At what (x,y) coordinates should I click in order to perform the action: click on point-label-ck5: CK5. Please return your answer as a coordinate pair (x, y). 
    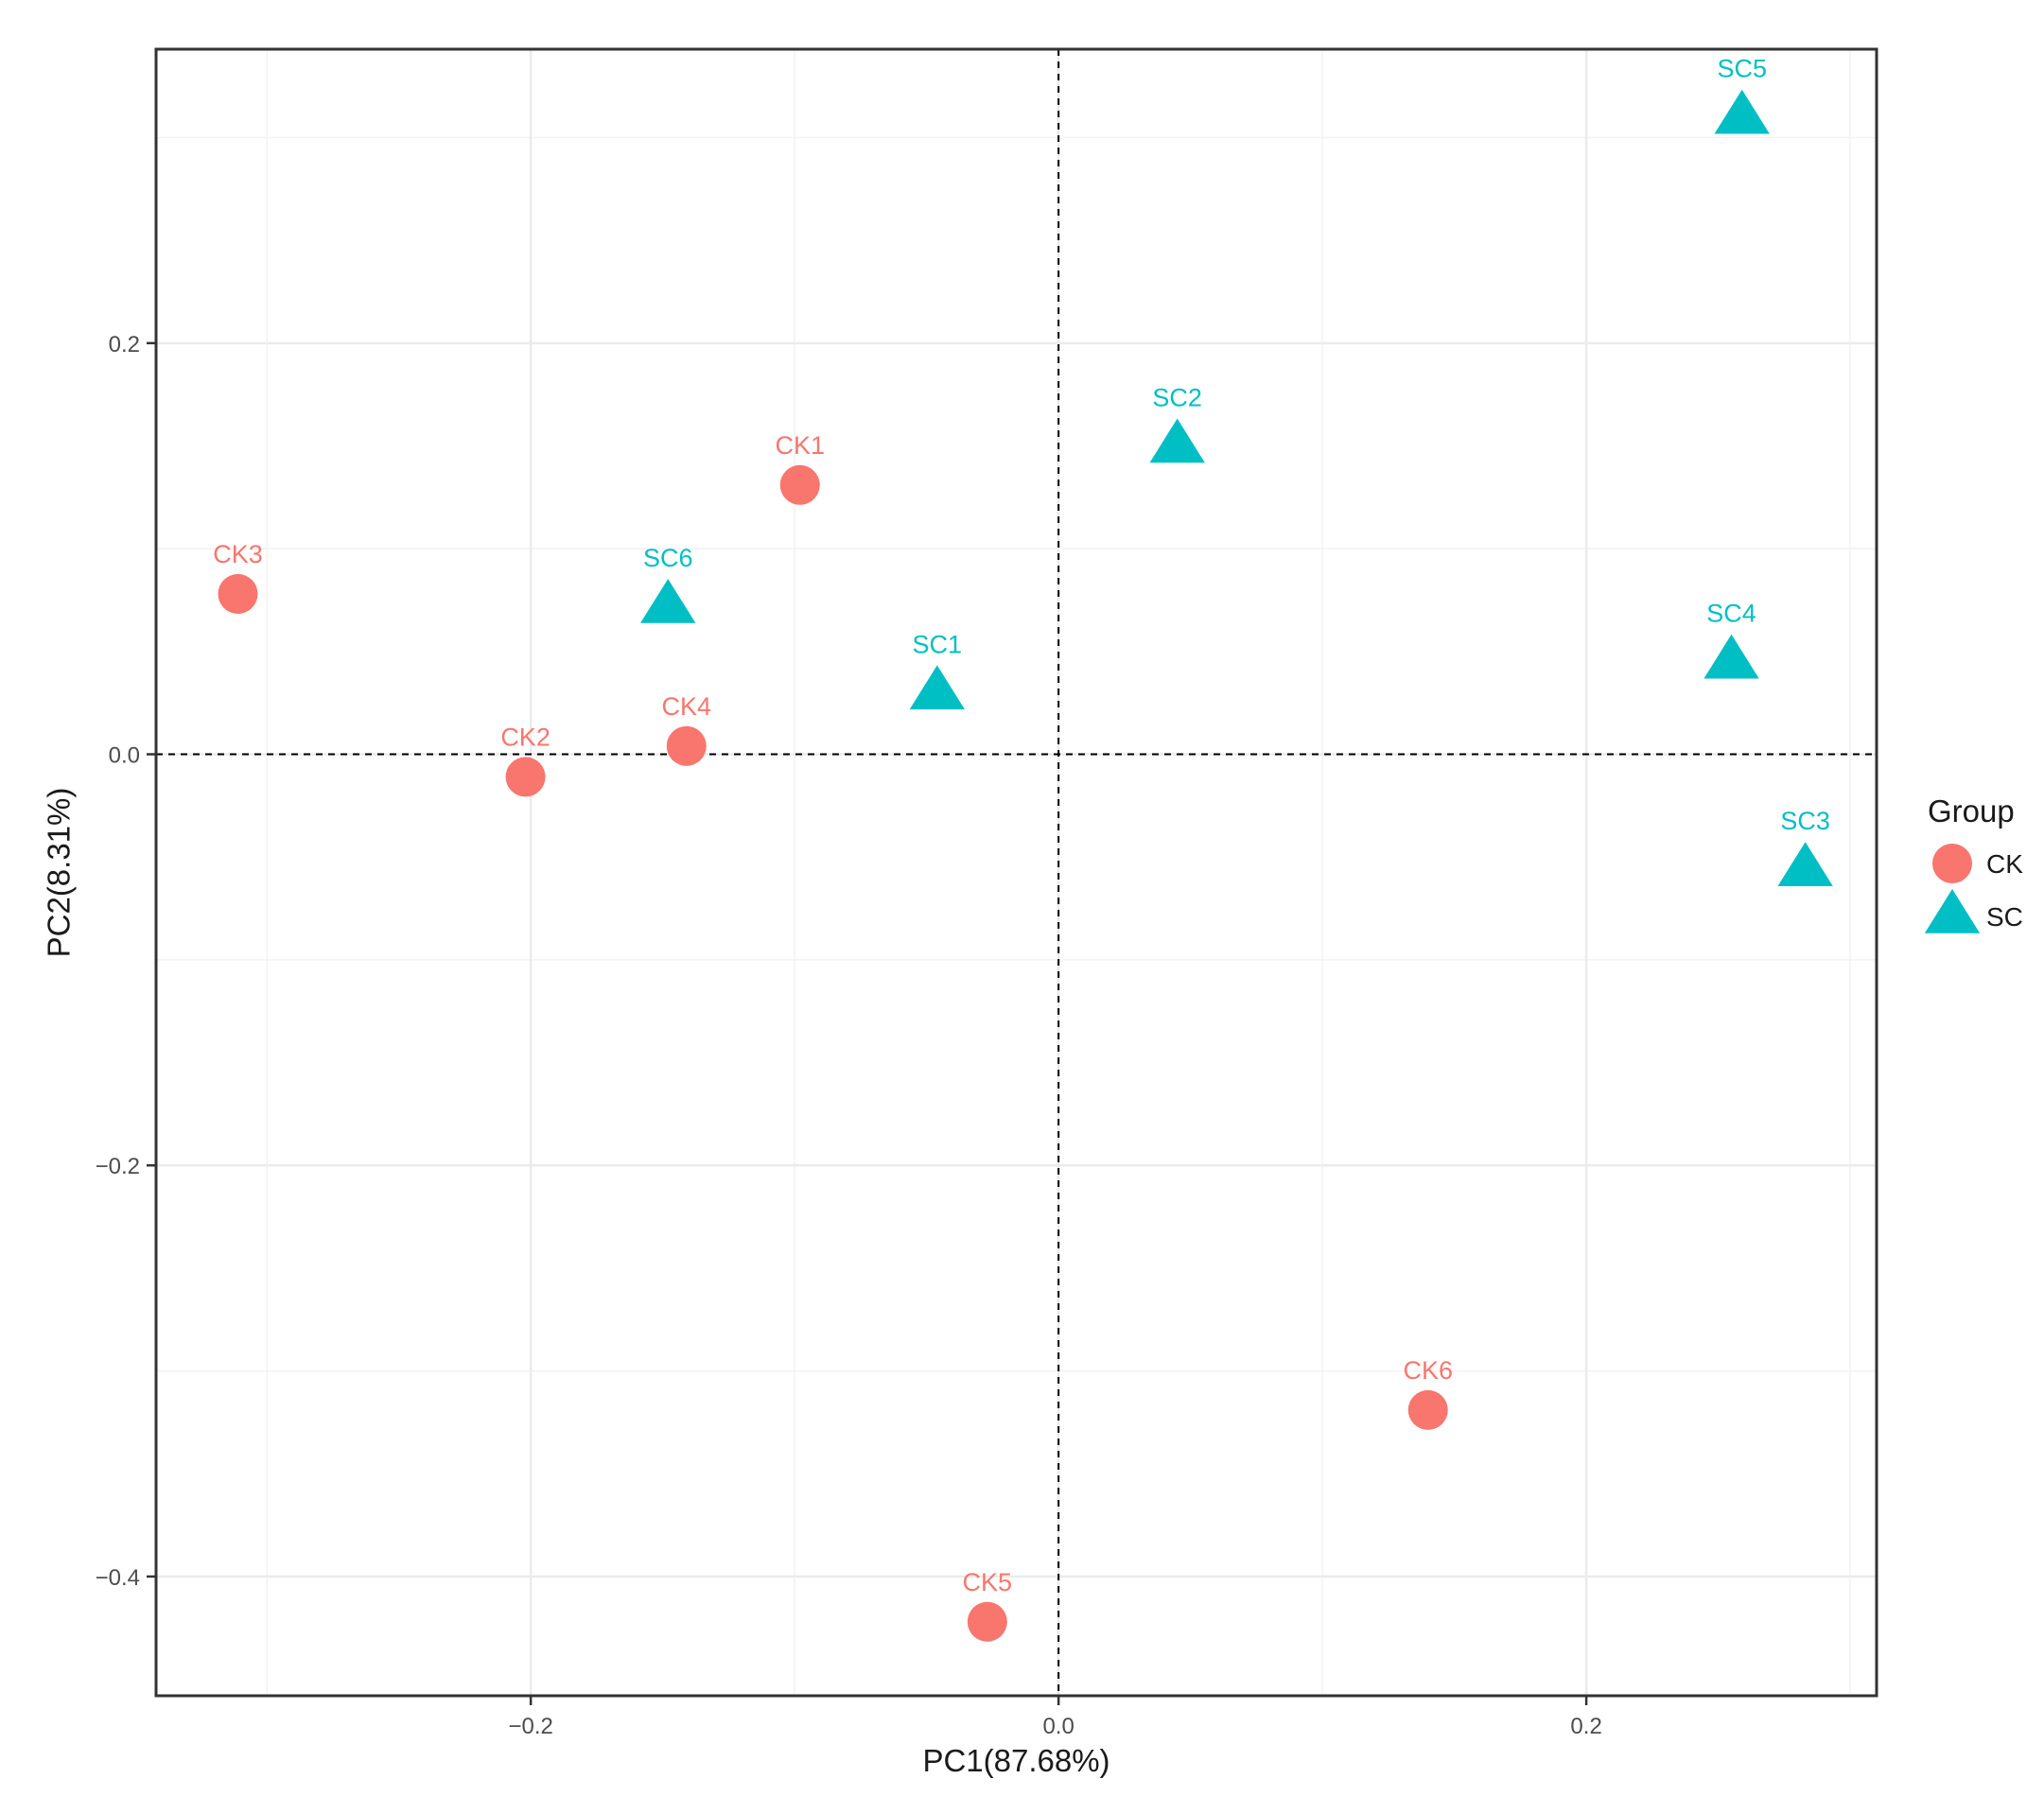
    Looking at the image, I should click on (988, 1582).